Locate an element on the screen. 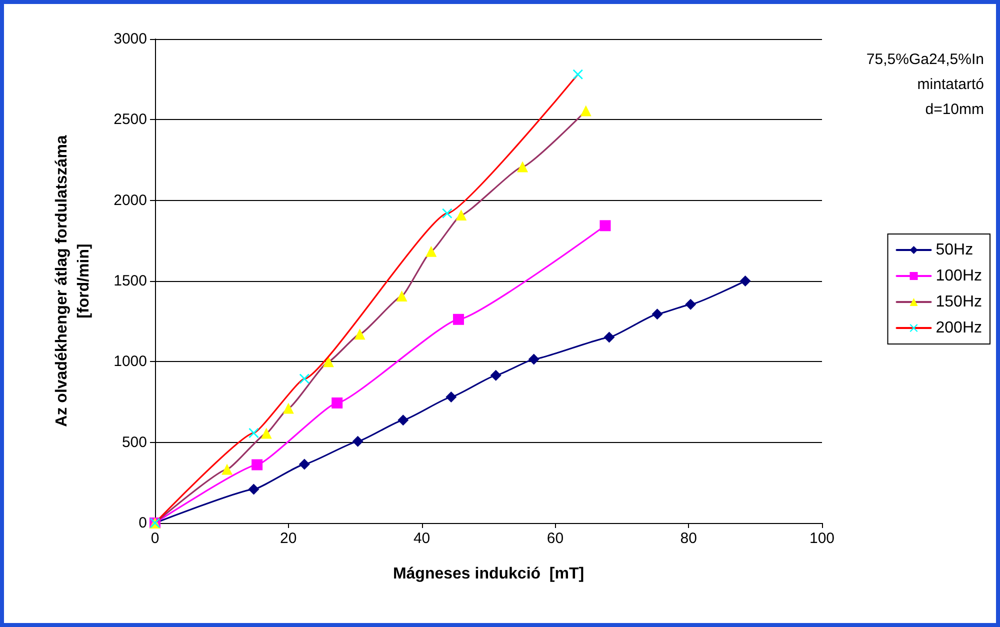 The image size is (1000, 627). text: 75,5%Ga24,5%In is located at coordinates (925, 59).